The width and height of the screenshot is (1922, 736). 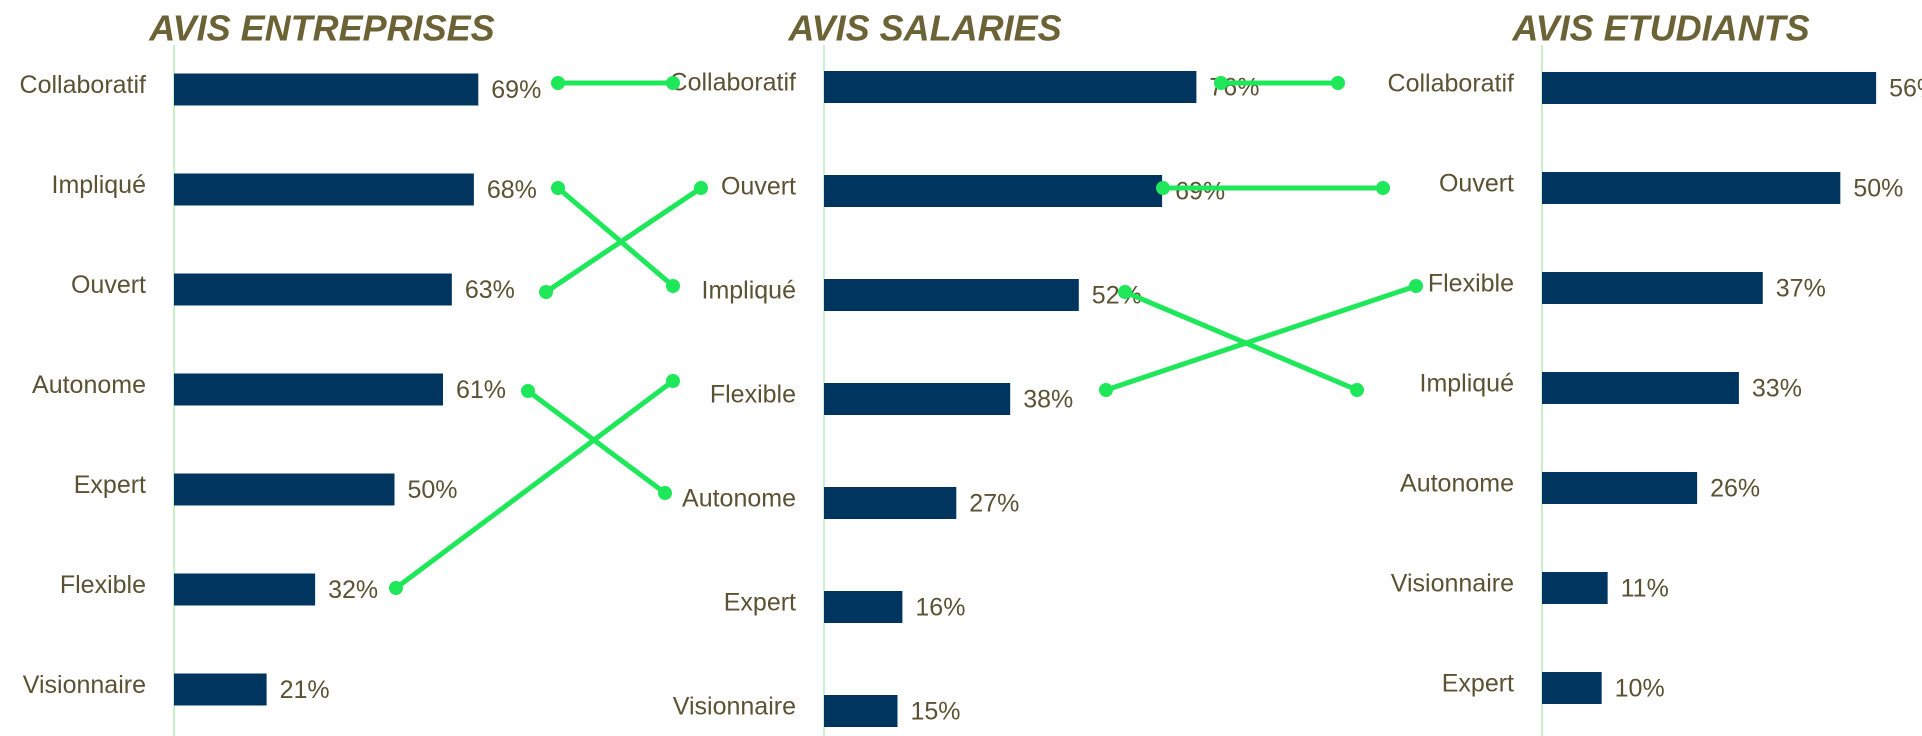 I want to click on chart-title: AVIS ENTREPRISES, so click(x=321, y=28).